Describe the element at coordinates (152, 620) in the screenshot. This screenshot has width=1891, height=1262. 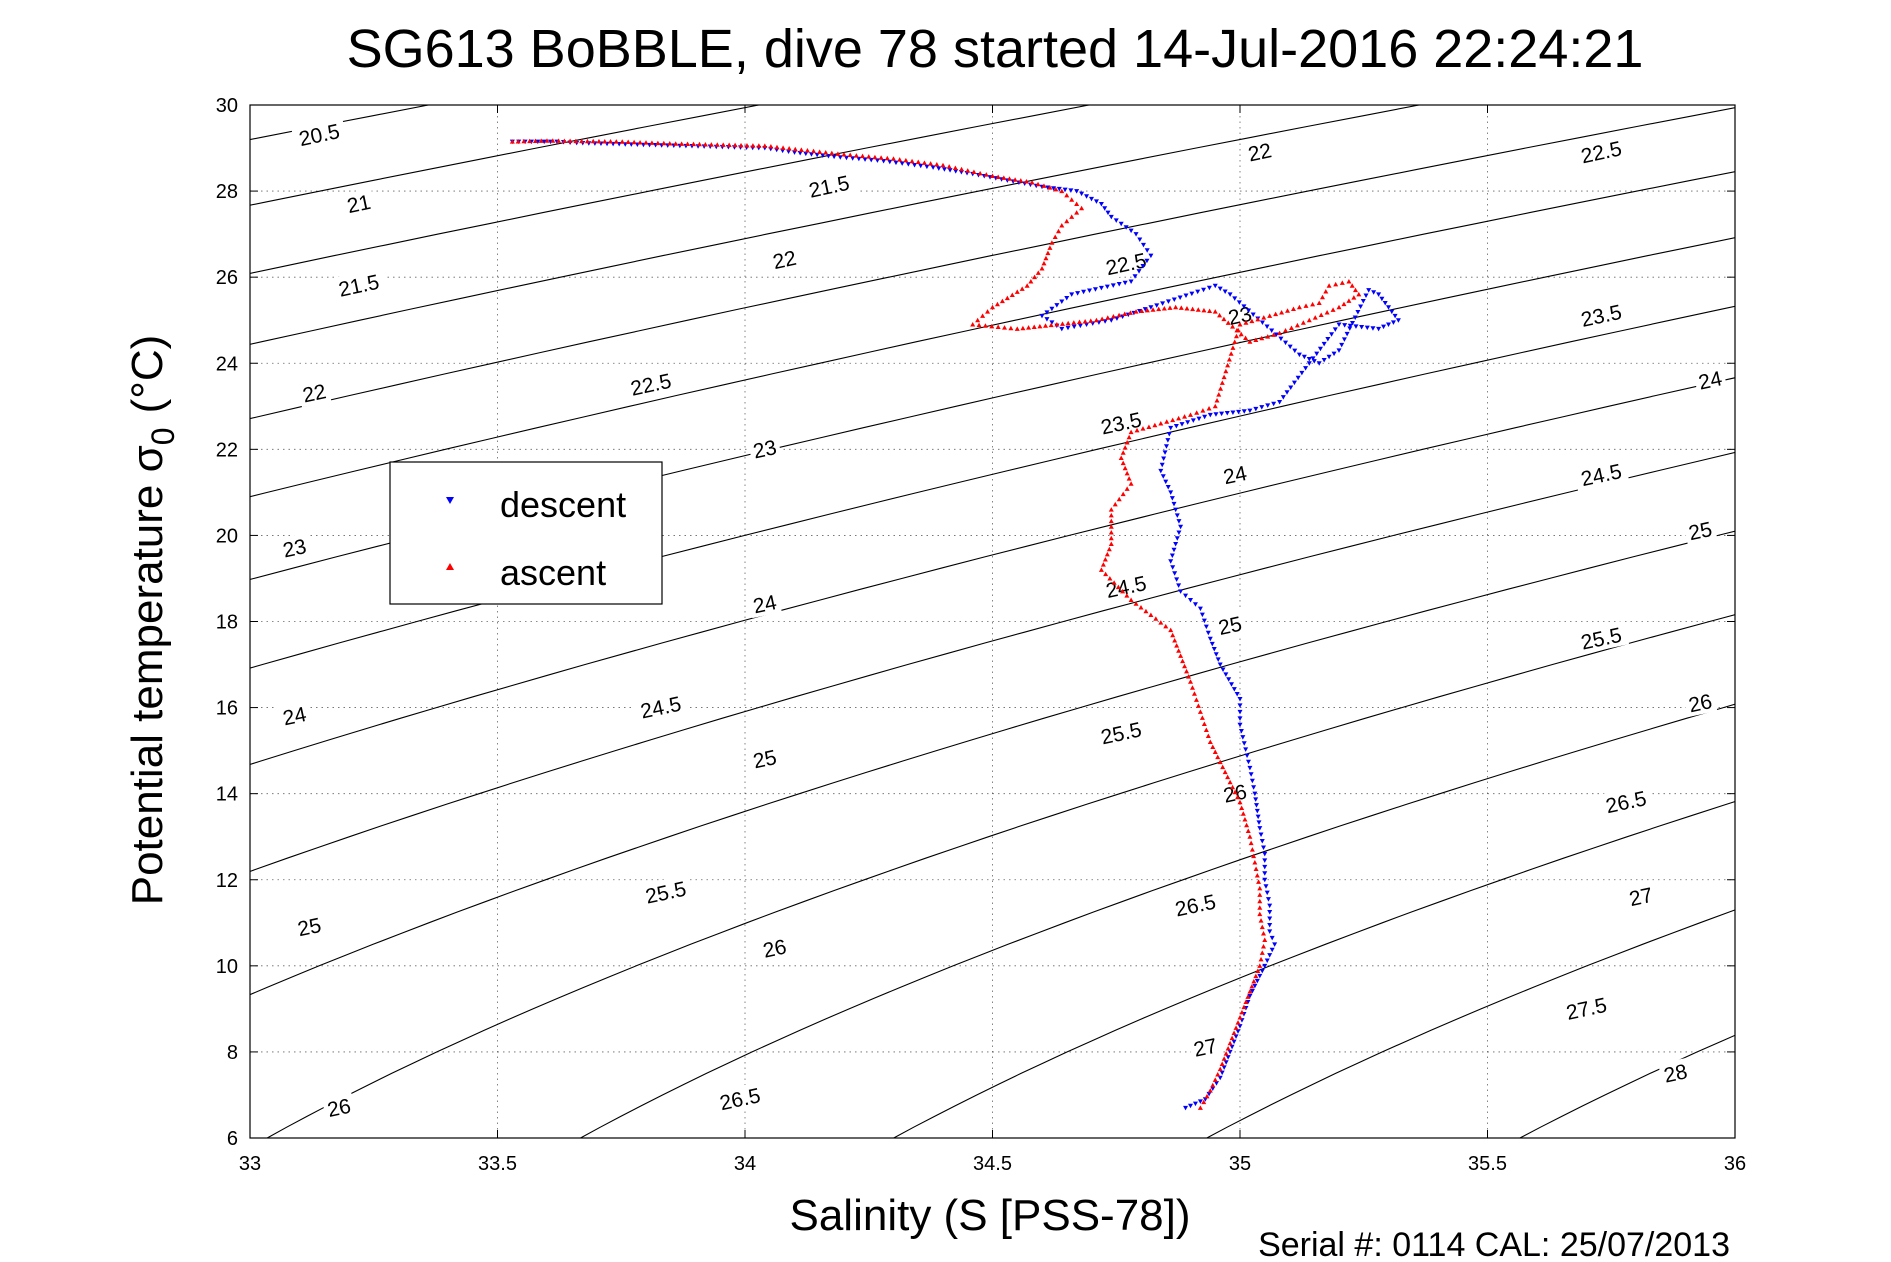
I see `y-axis-label: Potential temperature σ0 (°C)` at that location.